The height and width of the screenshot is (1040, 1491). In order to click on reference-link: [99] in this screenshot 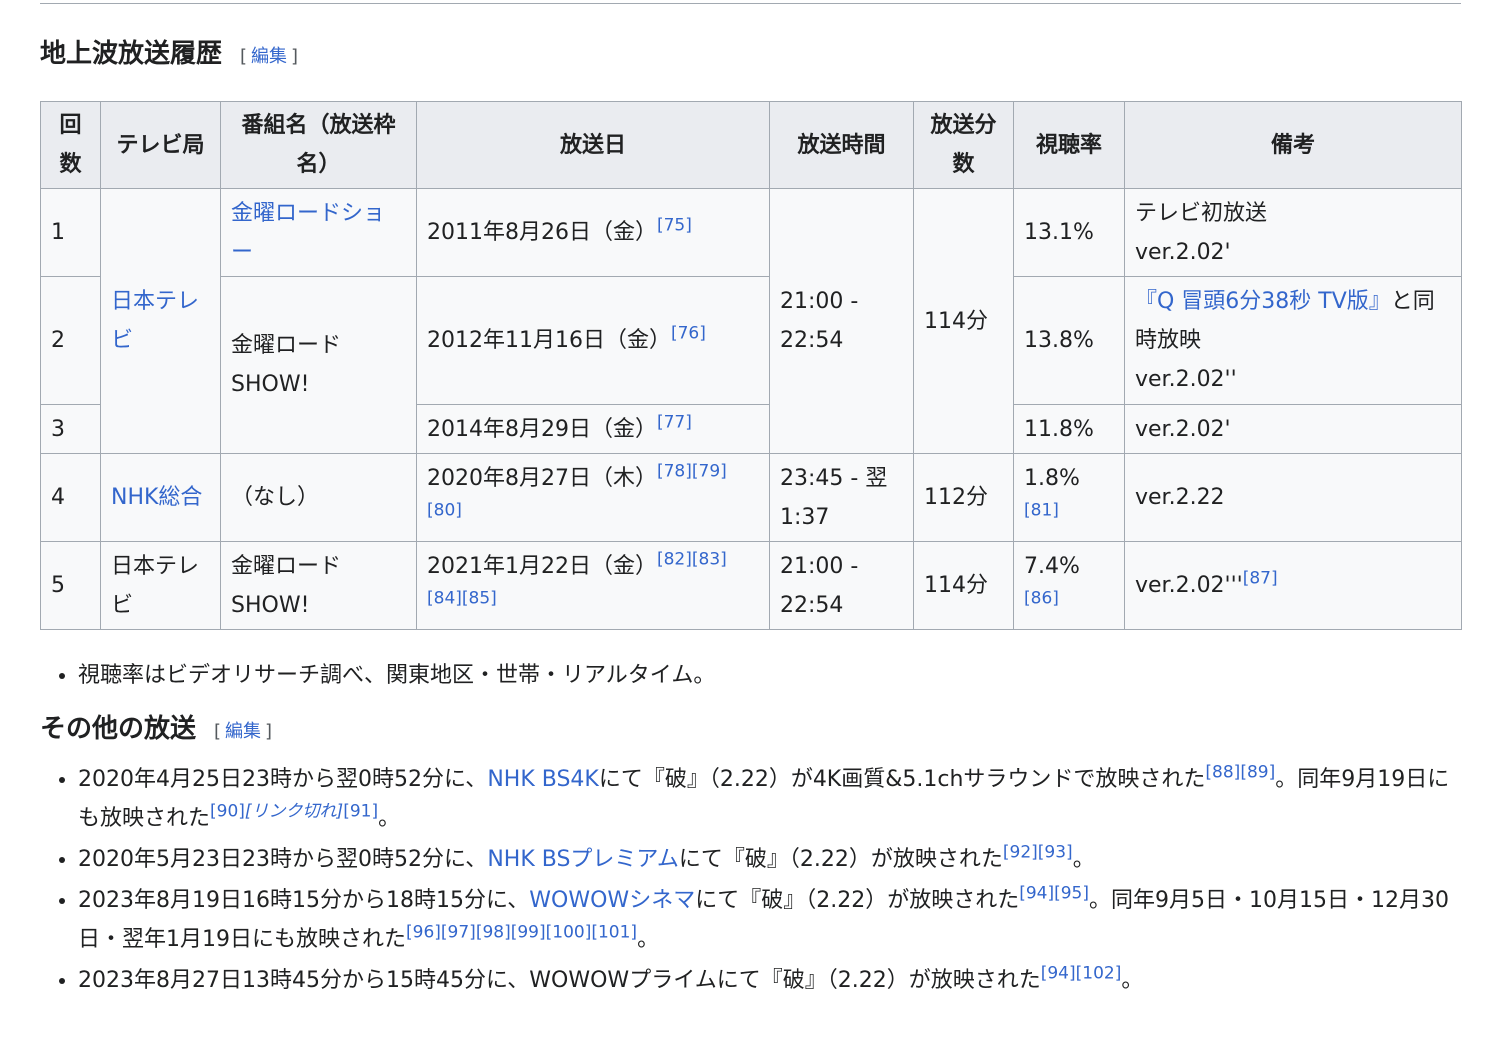, I will do `click(528, 932)`.